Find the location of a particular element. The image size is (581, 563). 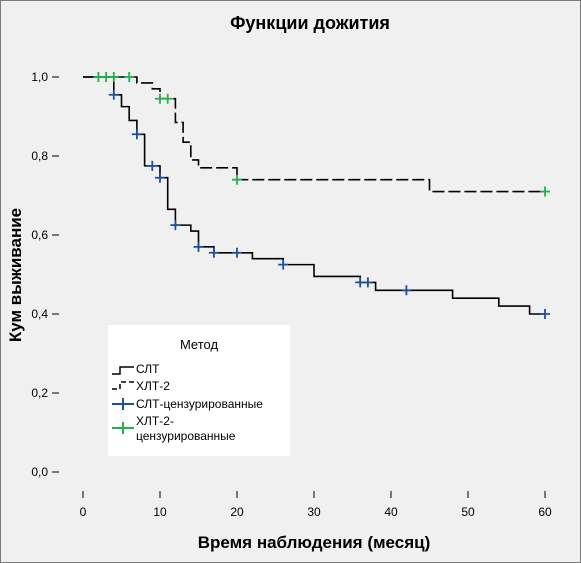

y-tick-label: 0,8 is located at coordinates (39, 156).